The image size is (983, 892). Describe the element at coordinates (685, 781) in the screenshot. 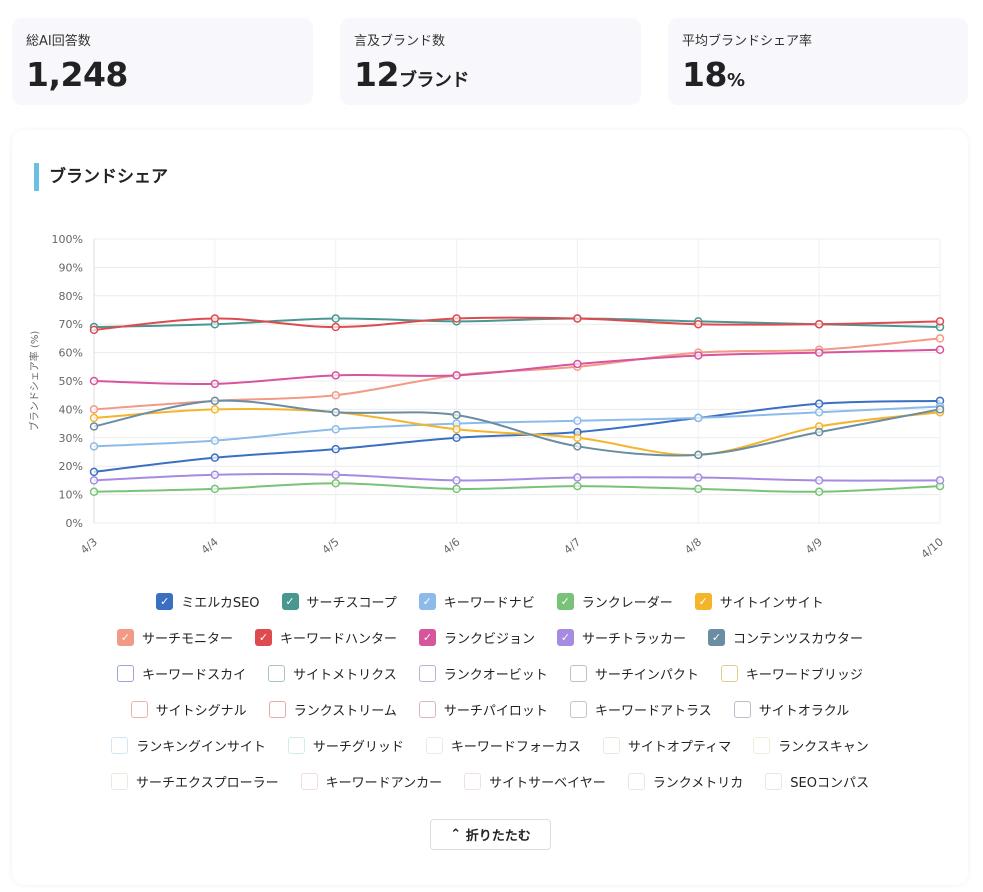

I see `legend-item: ランクメトリカ` at that location.